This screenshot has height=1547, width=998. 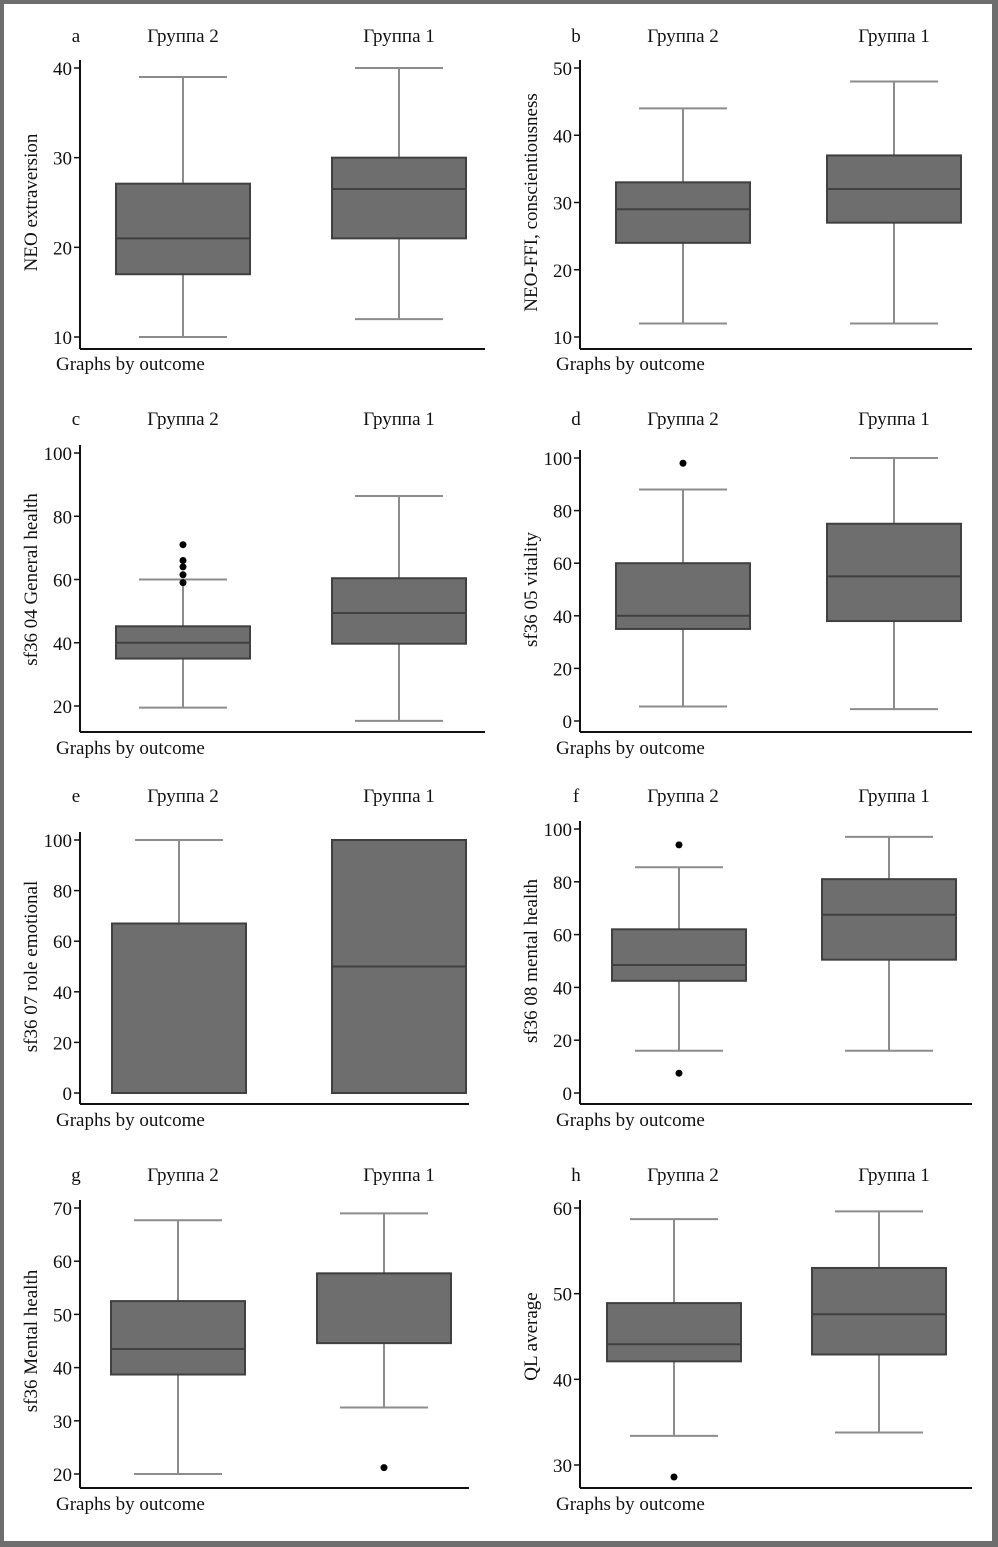 I want to click on panel-label: h, so click(x=576, y=1175).